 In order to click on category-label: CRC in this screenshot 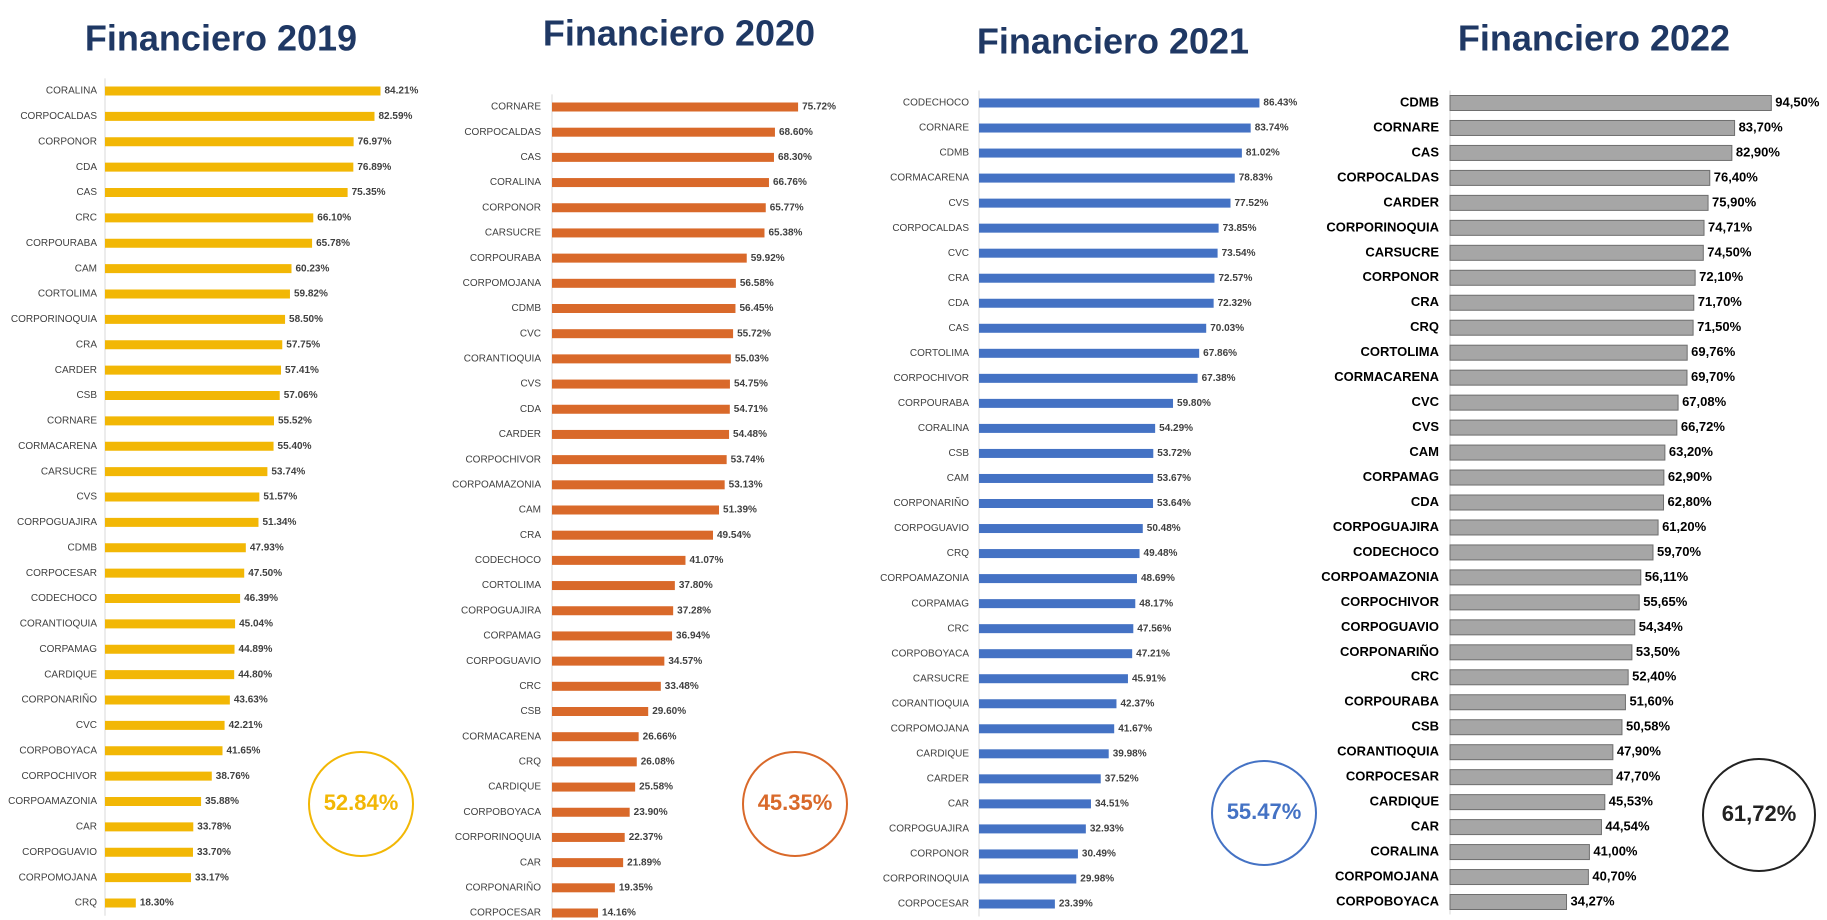, I will do `click(958, 628)`.